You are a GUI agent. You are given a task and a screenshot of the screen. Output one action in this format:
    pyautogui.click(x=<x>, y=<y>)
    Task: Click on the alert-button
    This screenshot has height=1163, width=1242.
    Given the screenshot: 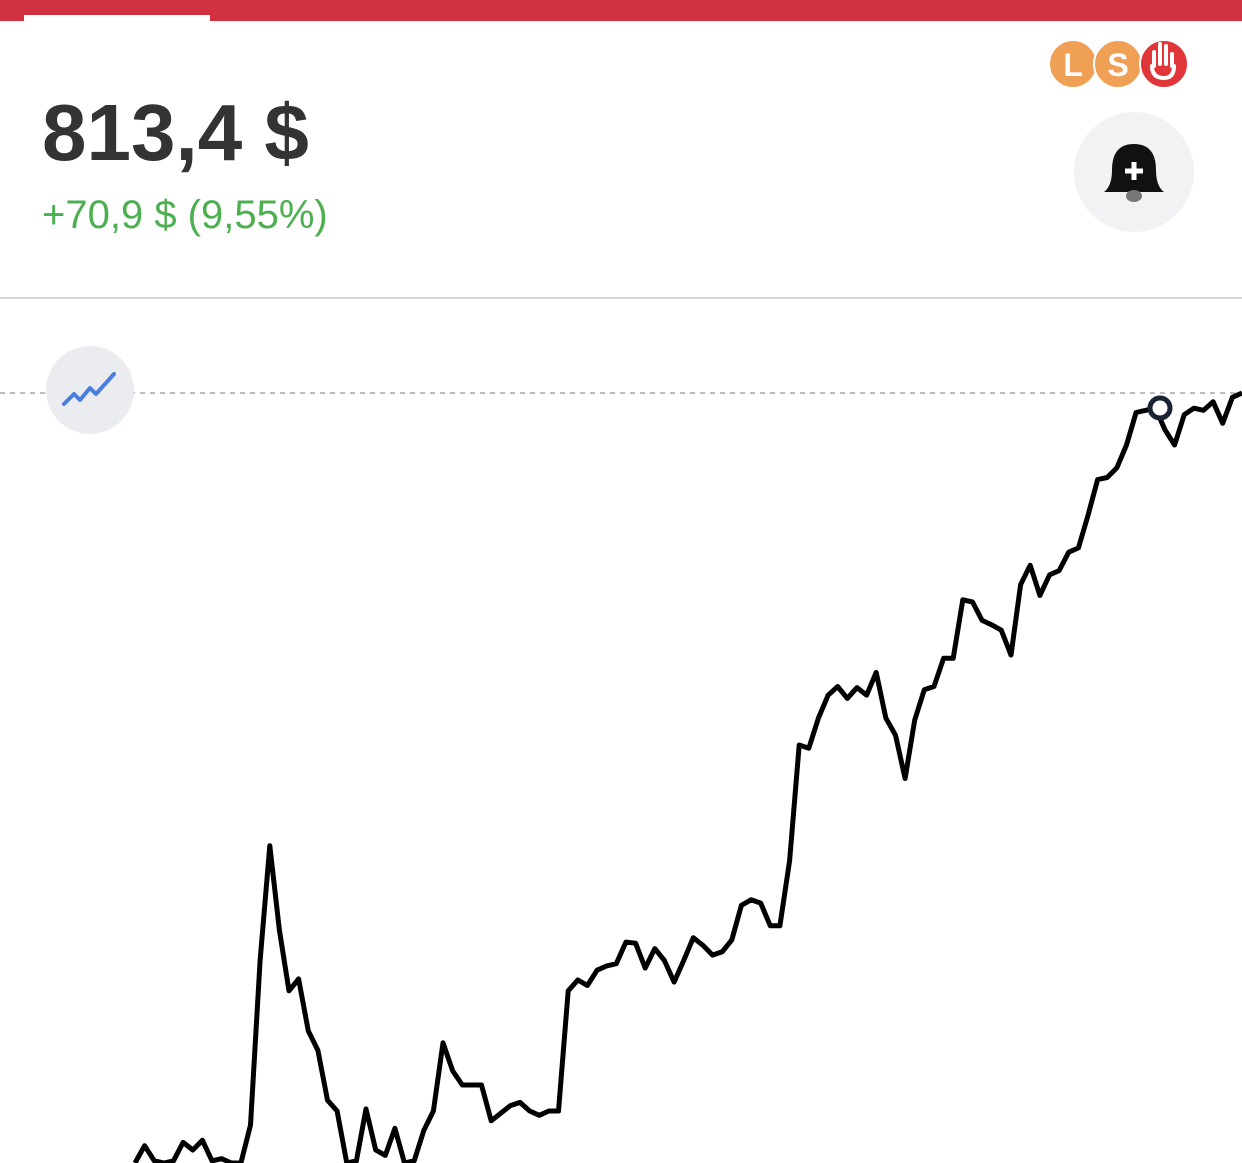 What is the action you would take?
    pyautogui.click(x=1134, y=172)
    